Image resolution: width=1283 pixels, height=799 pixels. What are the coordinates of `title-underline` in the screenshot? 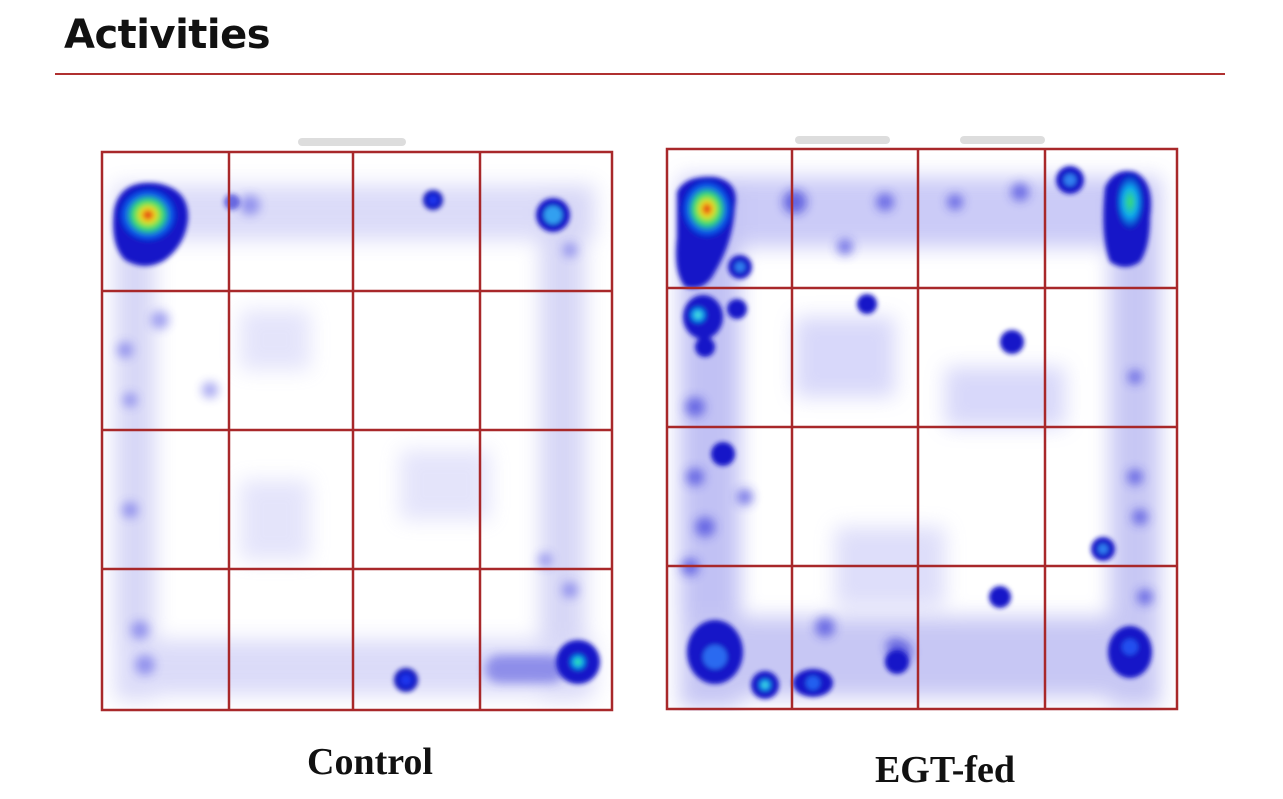 It's located at (640, 74).